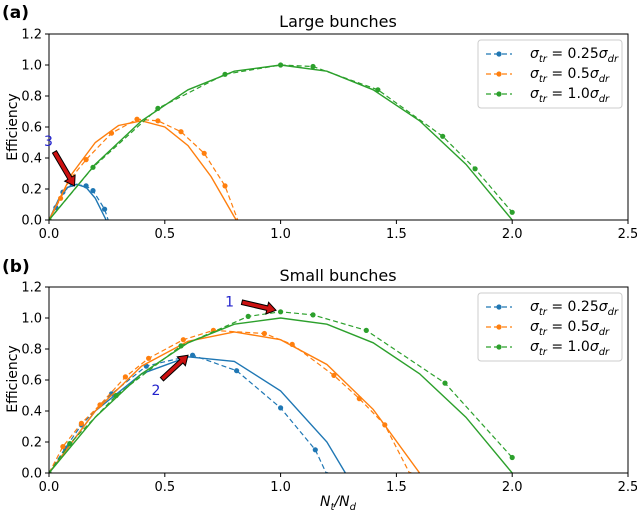 The image size is (637, 517). What do you see at coordinates (229, 302) in the screenshot?
I see `annotation-label-1: 1` at bounding box center [229, 302].